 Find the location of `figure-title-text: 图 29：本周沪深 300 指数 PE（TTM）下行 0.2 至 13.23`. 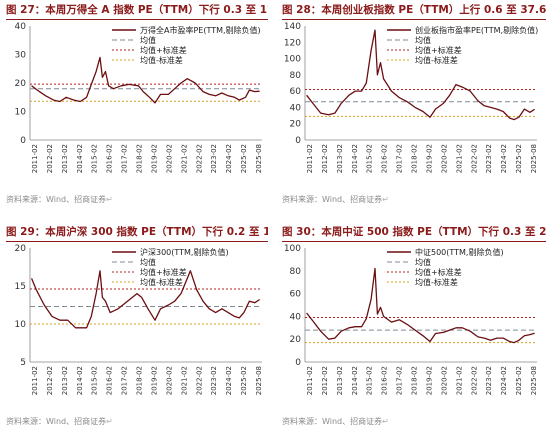

figure-title-text: 图 29：本周沪深 300 指数 PE（TTM）下行 0.2 至 13.23 is located at coordinates (137, 232).